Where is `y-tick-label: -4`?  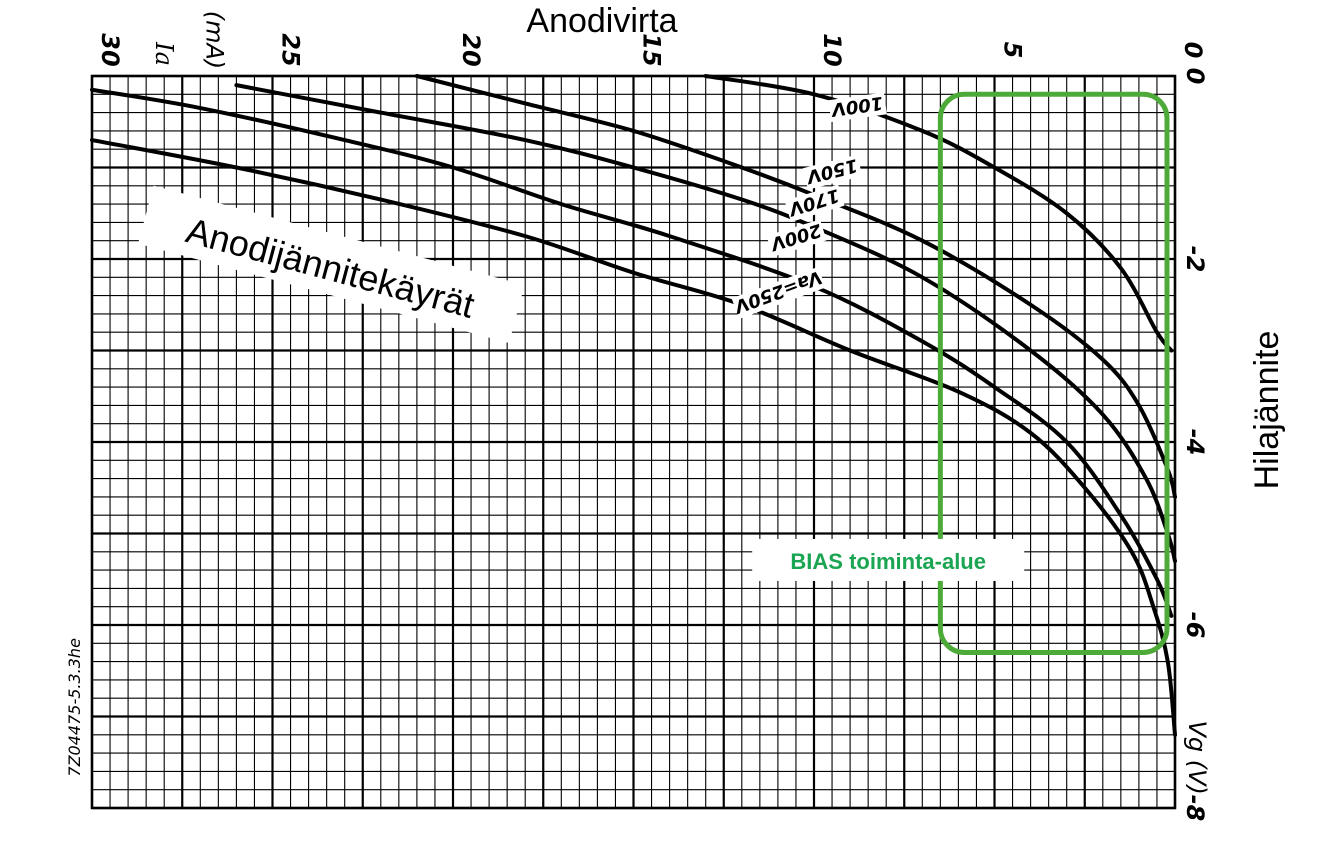 y-tick-label: -4 is located at coordinates (1195, 442).